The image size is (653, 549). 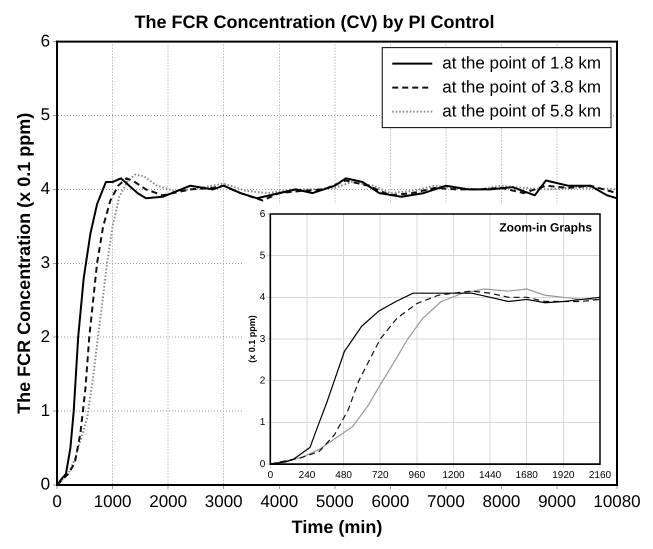 I want to click on x-tick-label: 720, so click(x=381, y=475).